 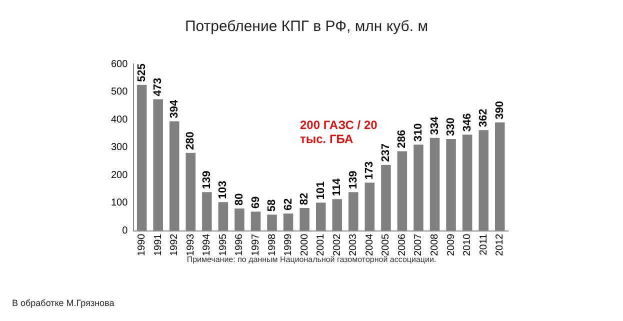 What do you see at coordinates (272, 205) in the screenshot?
I see `data-label: 58` at bounding box center [272, 205].